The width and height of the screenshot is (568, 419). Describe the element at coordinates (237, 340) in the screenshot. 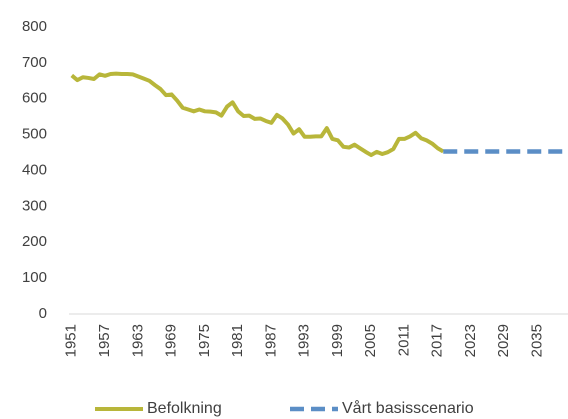

I see `x-tick-label: 1981` at that location.